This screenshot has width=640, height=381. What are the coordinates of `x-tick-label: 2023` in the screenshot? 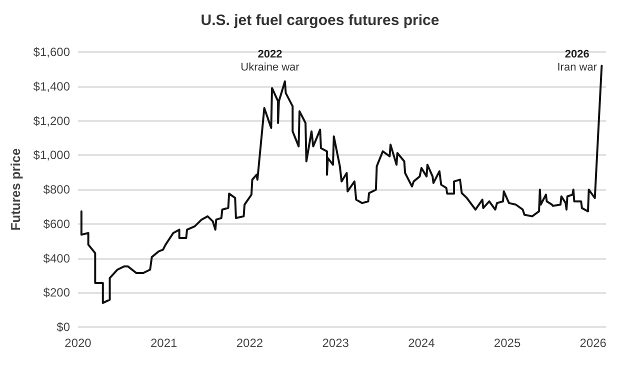 It's located at (336, 343).